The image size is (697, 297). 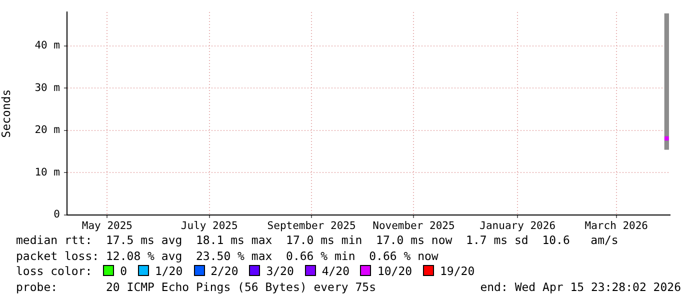 What do you see at coordinates (224, 271) in the screenshot?
I see `legend-label: 2/20` at bounding box center [224, 271].